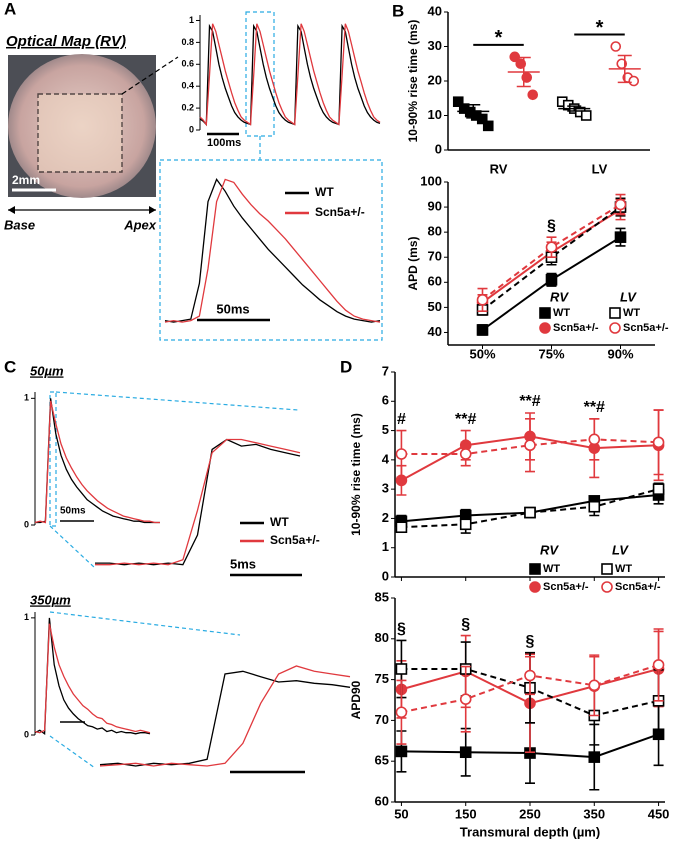 This screenshot has width=680, height=845. I want to click on x-tick-label: RV, so click(499, 168).